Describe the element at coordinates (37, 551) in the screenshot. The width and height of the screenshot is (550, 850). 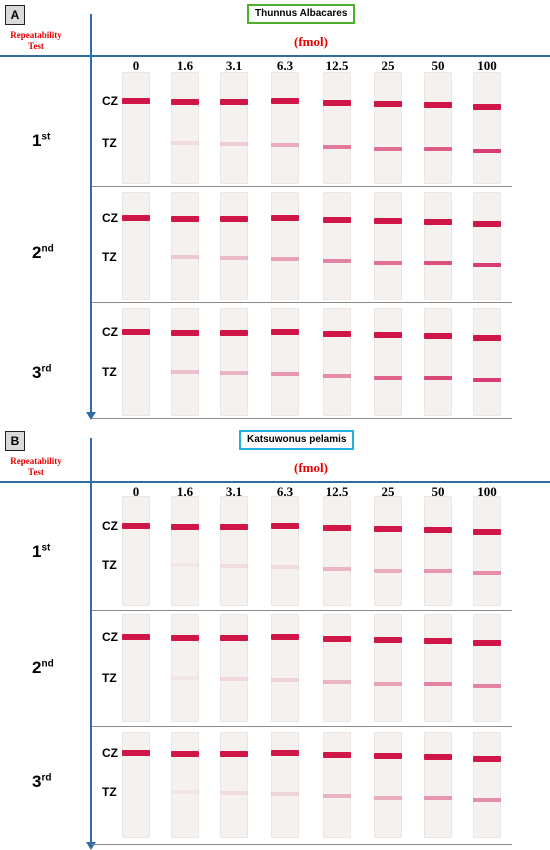
I see `replicate-ordinal: 1` at that location.